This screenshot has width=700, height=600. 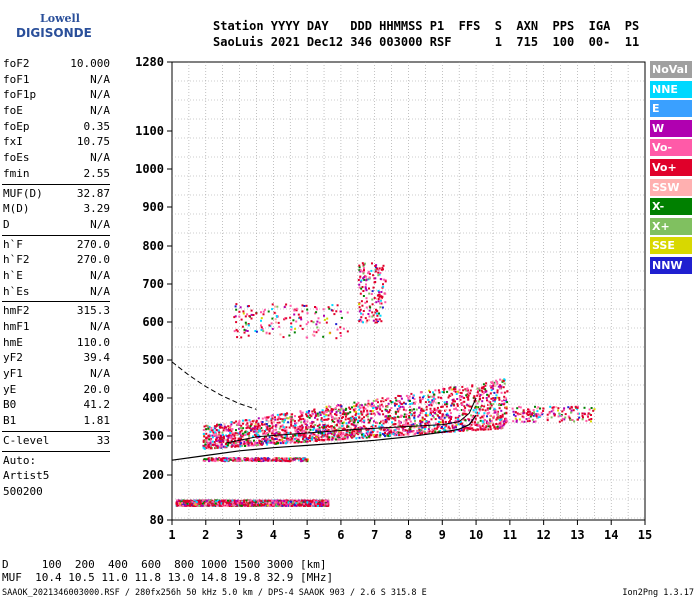 What do you see at coordinates (56, 358) in the screenshot?
I see `param-row: yF2 39.4` at bounding box center [56, 358].